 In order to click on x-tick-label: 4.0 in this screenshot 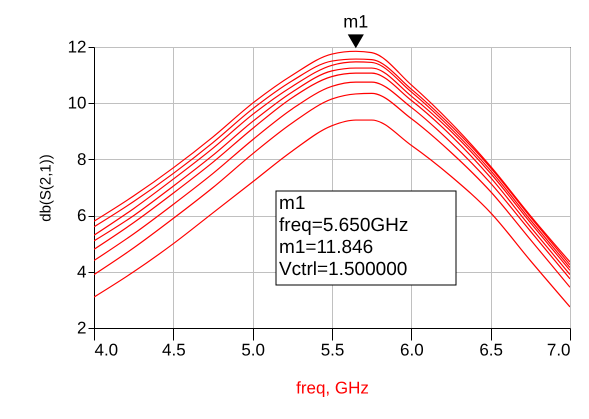, I will do `click(106, 350)`.